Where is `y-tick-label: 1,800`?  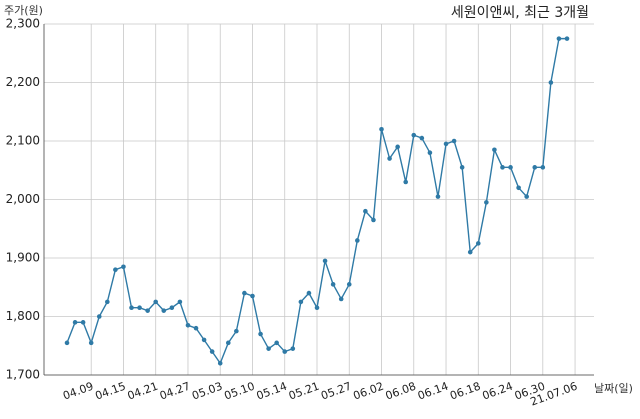
y-tick-label: 1,800 is located at coordinates (23, 316).